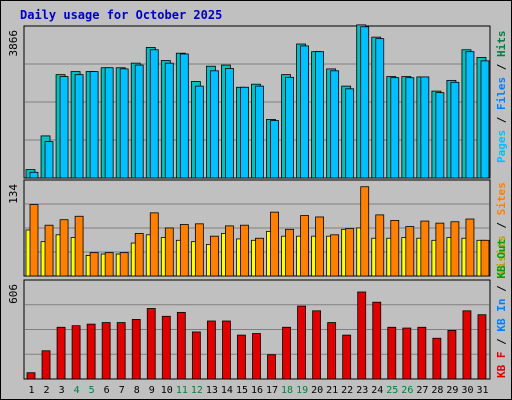  I want to click on x-tick-label: 10, so click(167, 390).